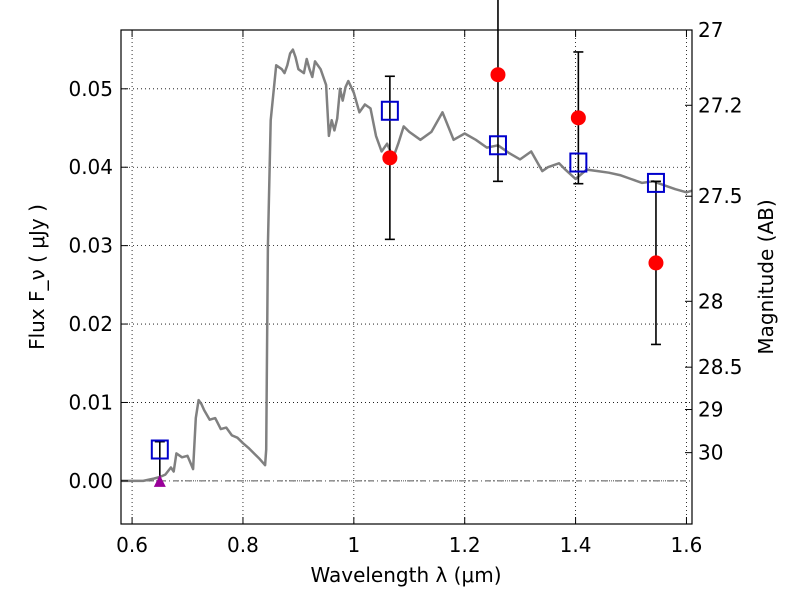  What do you see at coordinates (720, 105) in the screenshot?
I see `y2-tick-label: 27.2` at bounding box center [720, 105].